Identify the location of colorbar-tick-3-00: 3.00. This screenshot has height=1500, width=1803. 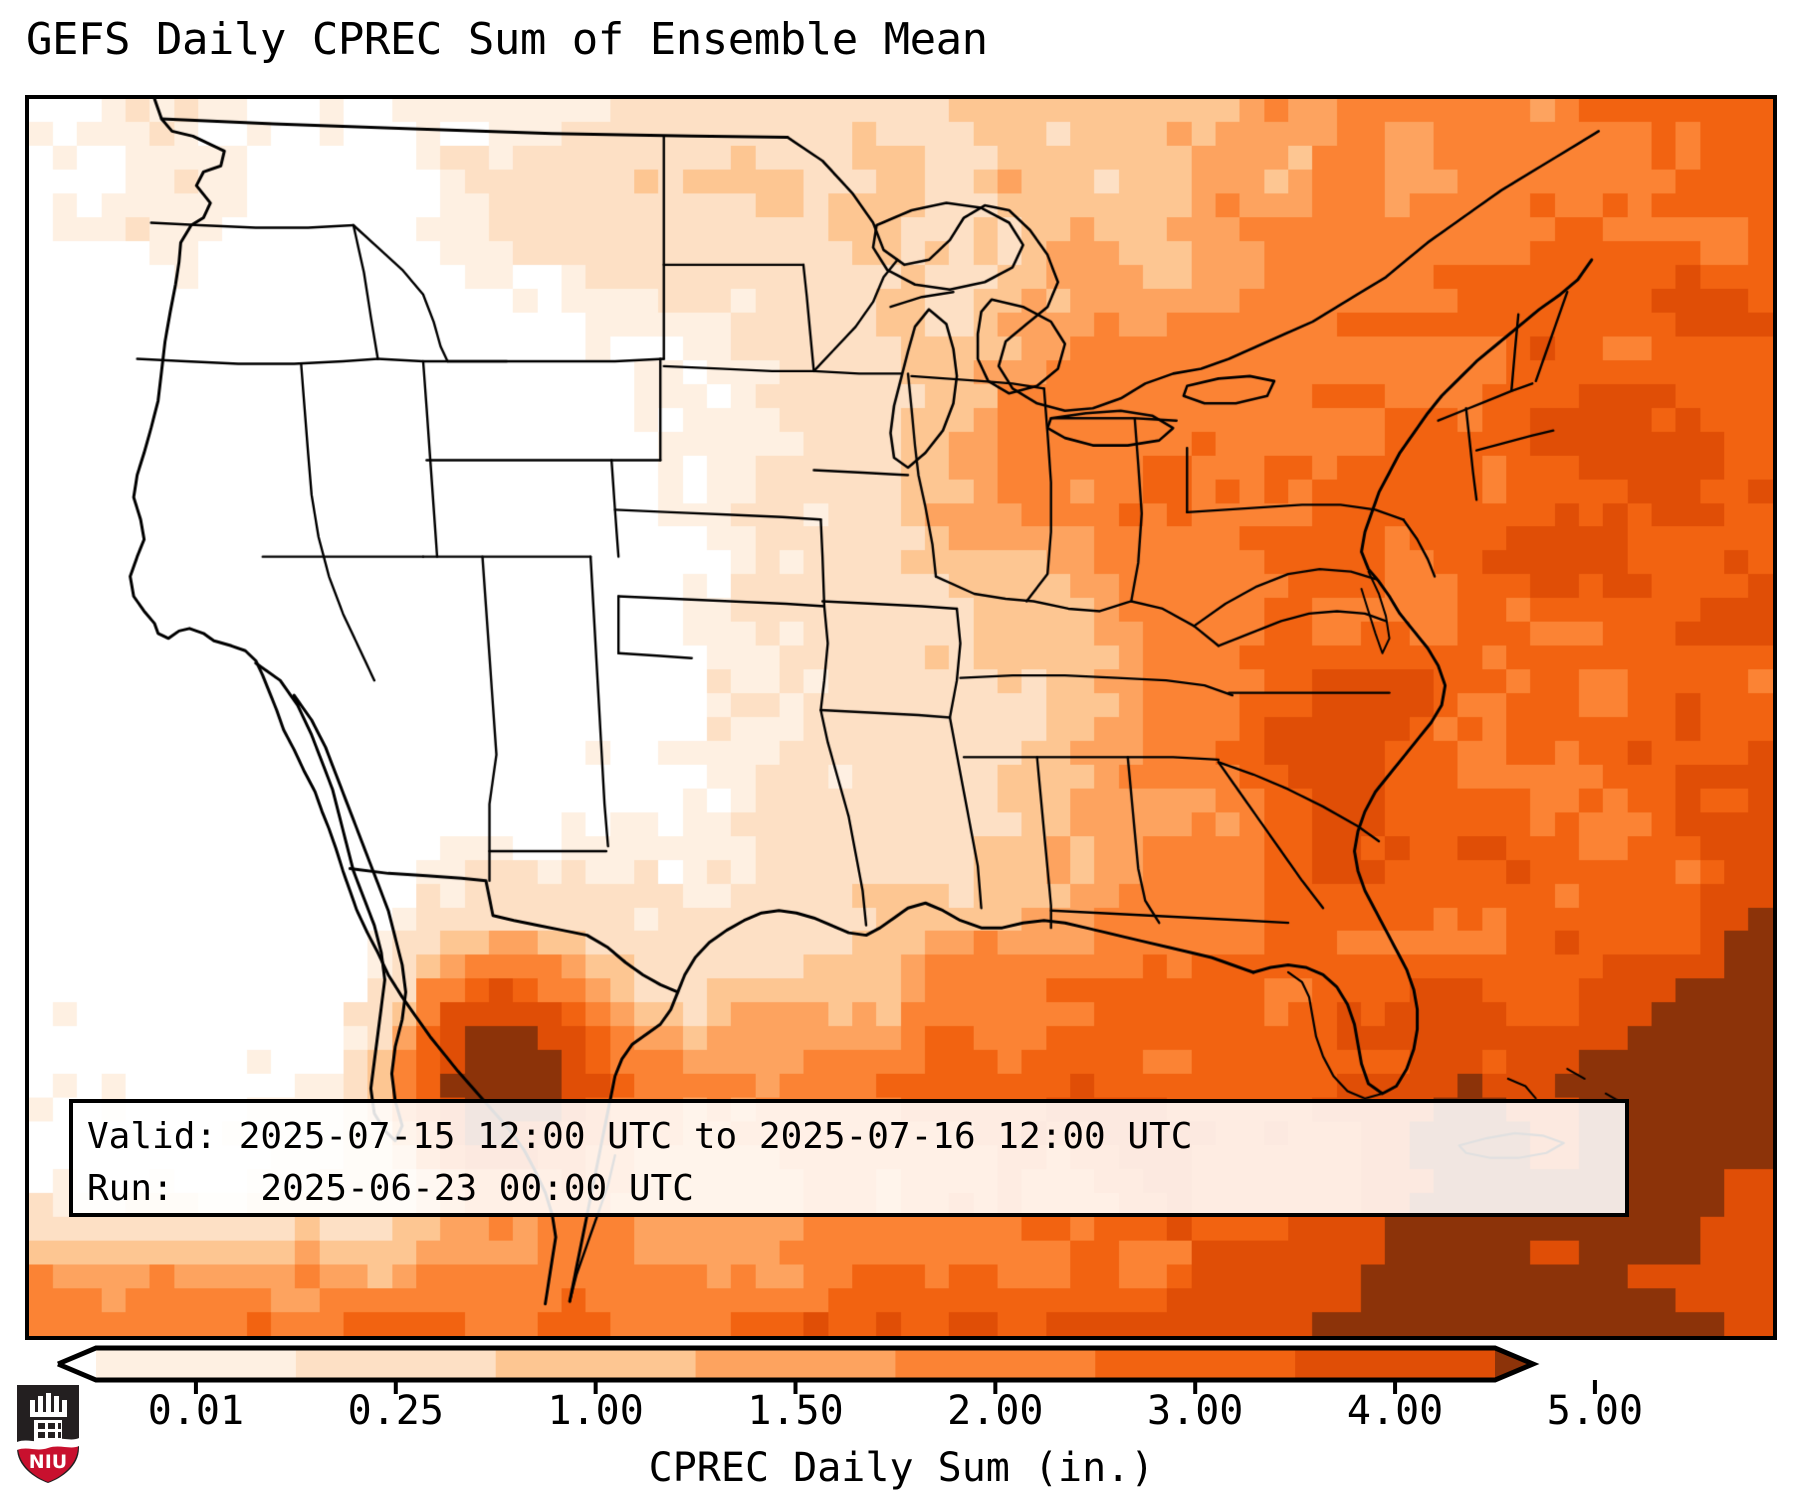
(1195, 1411).